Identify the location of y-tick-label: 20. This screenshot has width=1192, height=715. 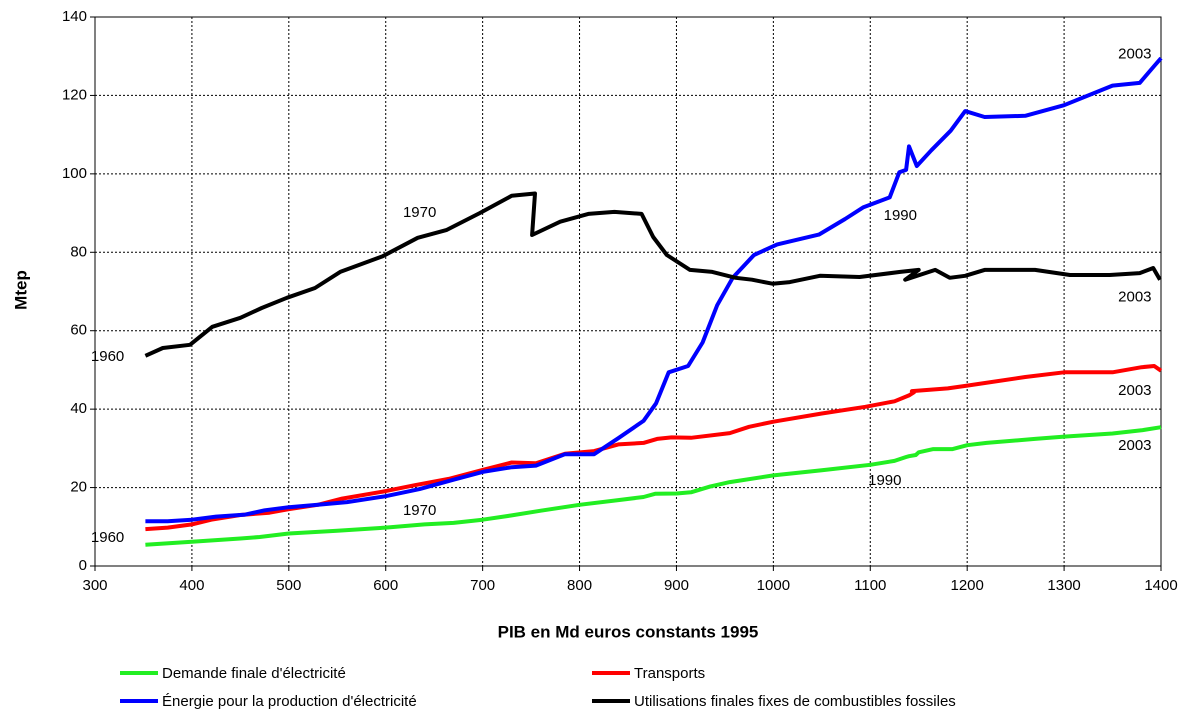
(78, 487).